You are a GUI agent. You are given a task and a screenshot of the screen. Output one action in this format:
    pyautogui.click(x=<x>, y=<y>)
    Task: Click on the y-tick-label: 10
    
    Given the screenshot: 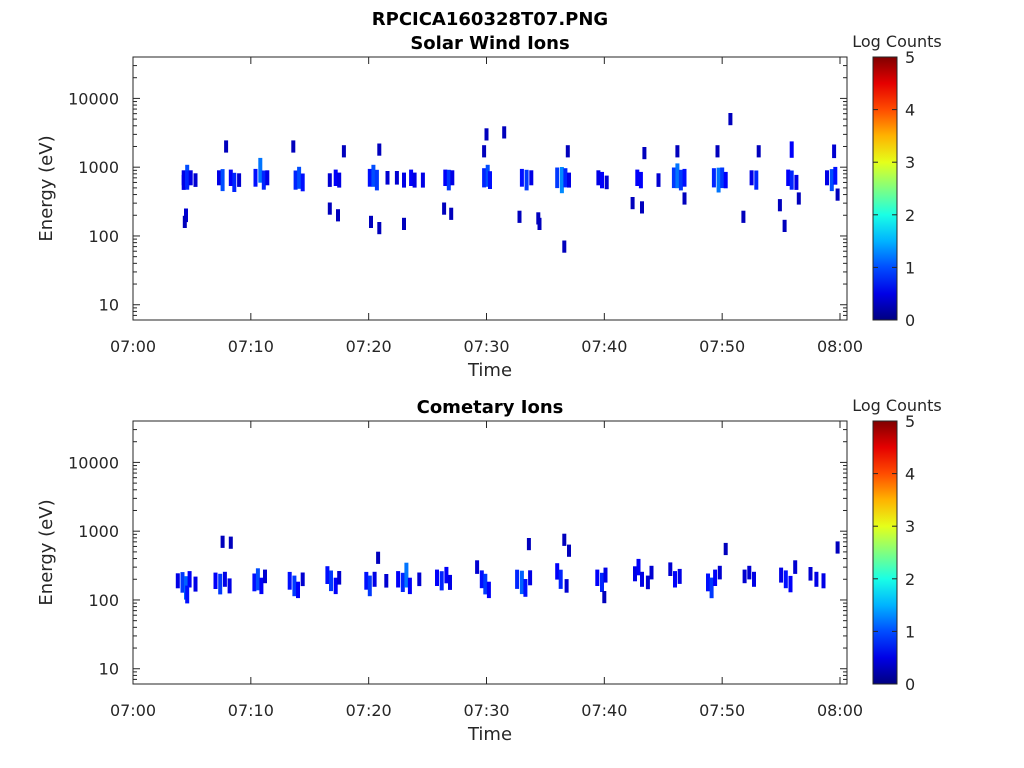 What is the action you would take?
    pyautogui.click(x=109, y=669)
    